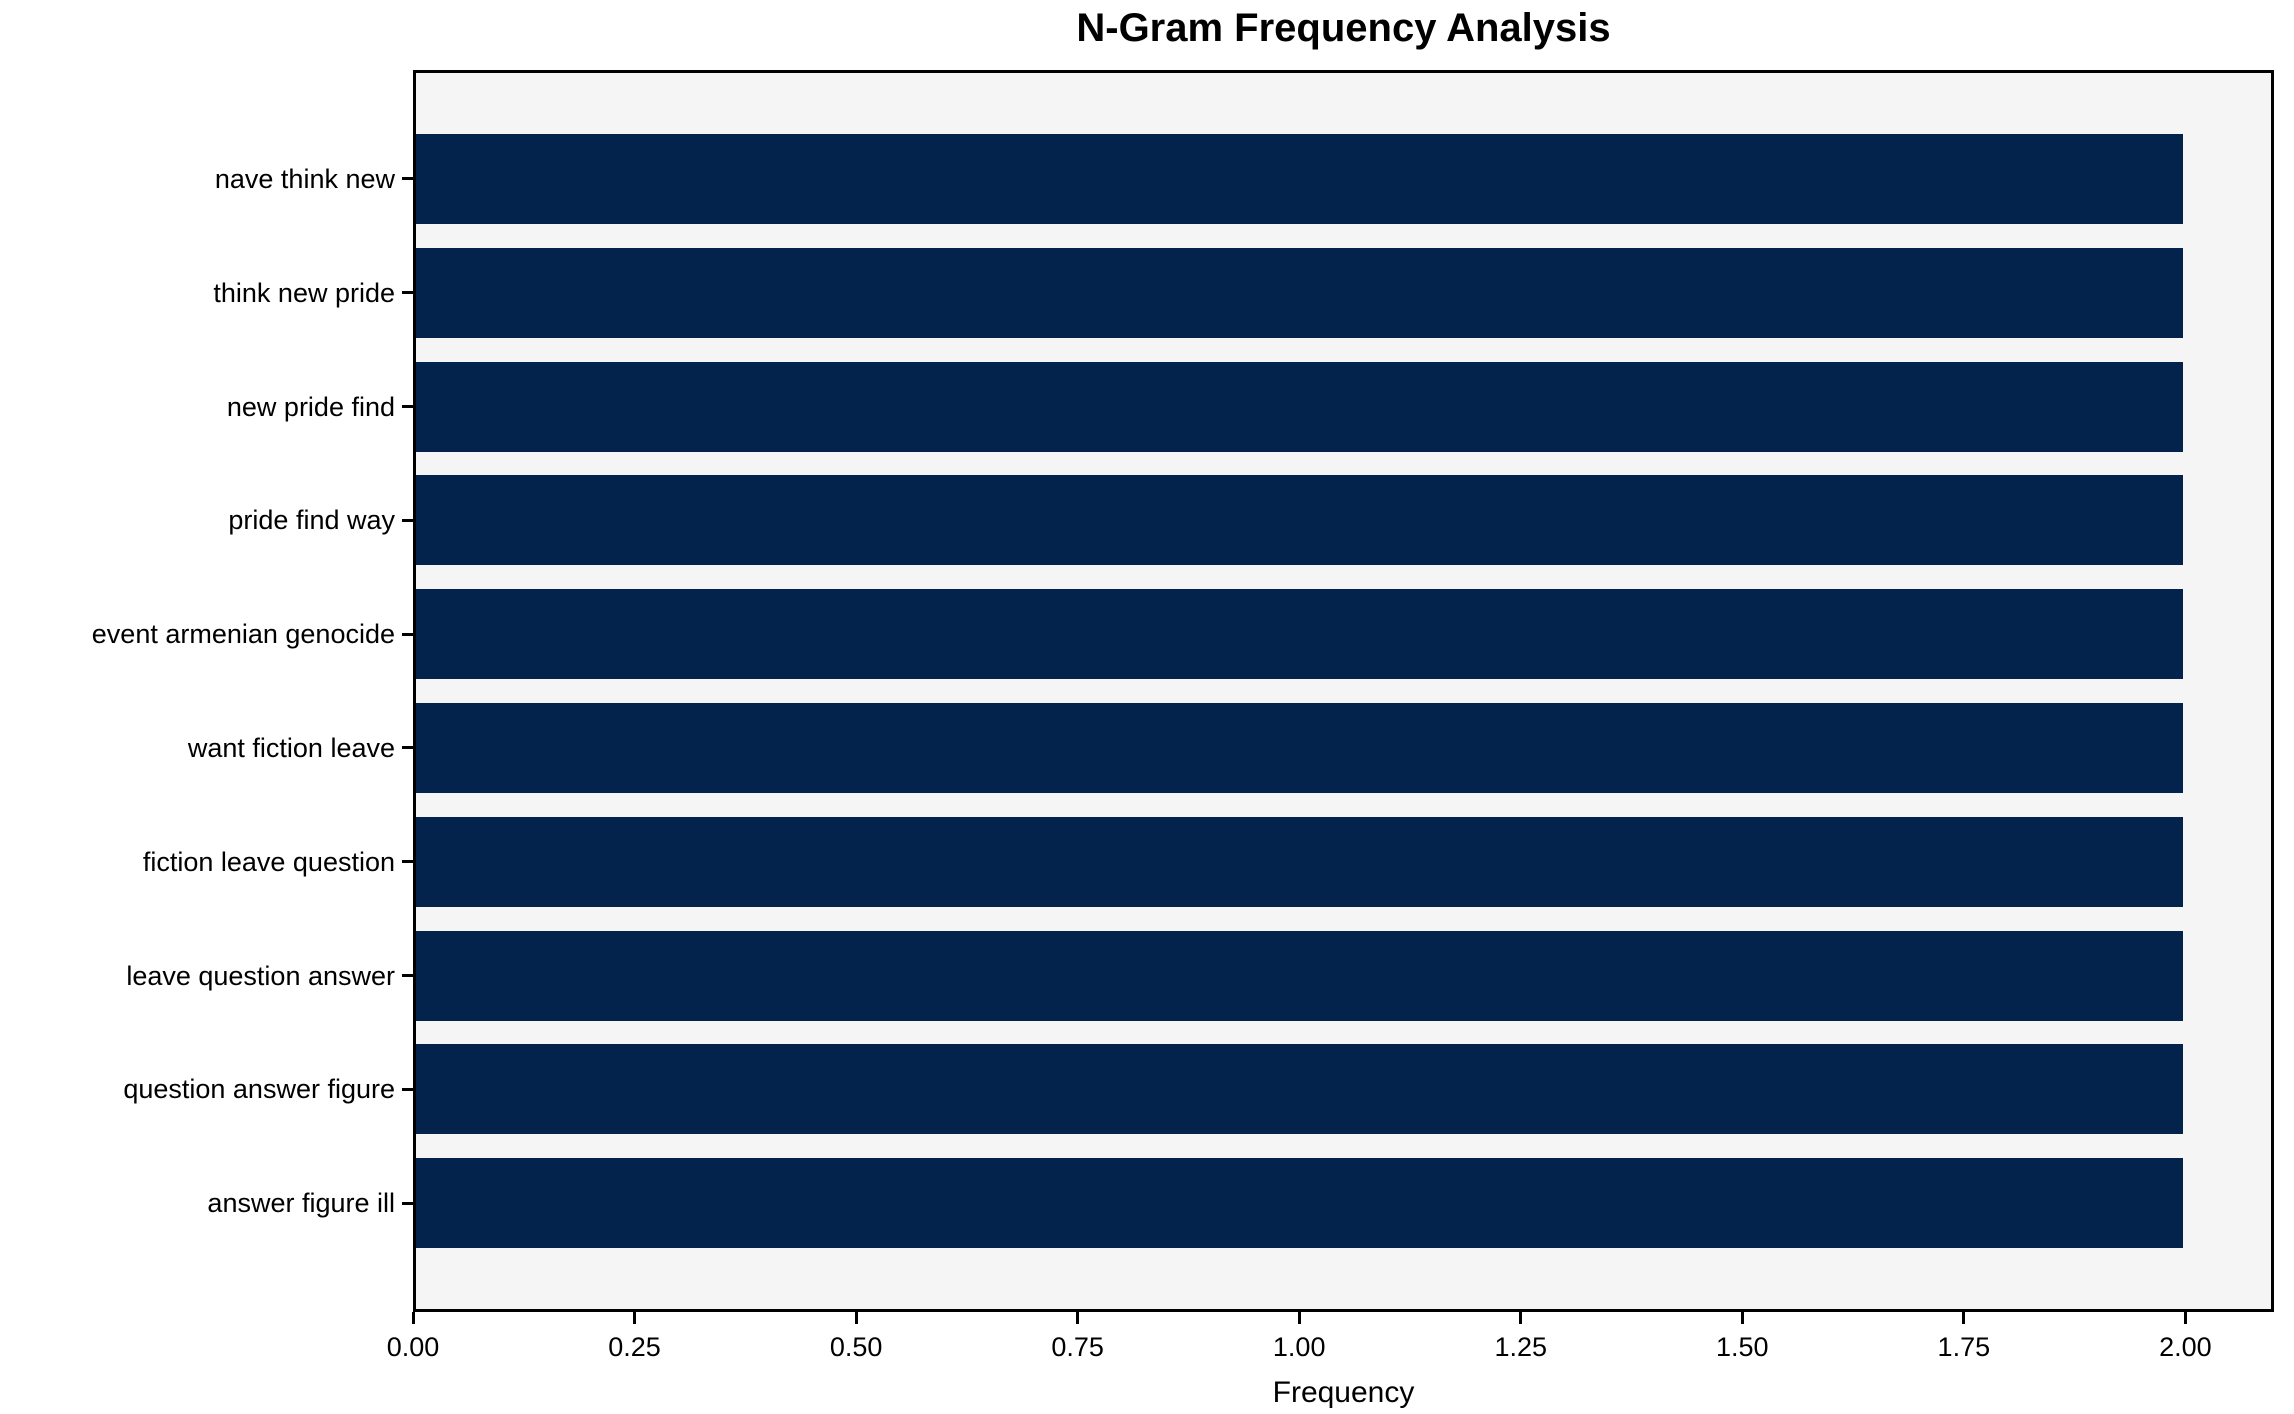  I want to click on x-tick-label: 0.00, so click(413, 1347).